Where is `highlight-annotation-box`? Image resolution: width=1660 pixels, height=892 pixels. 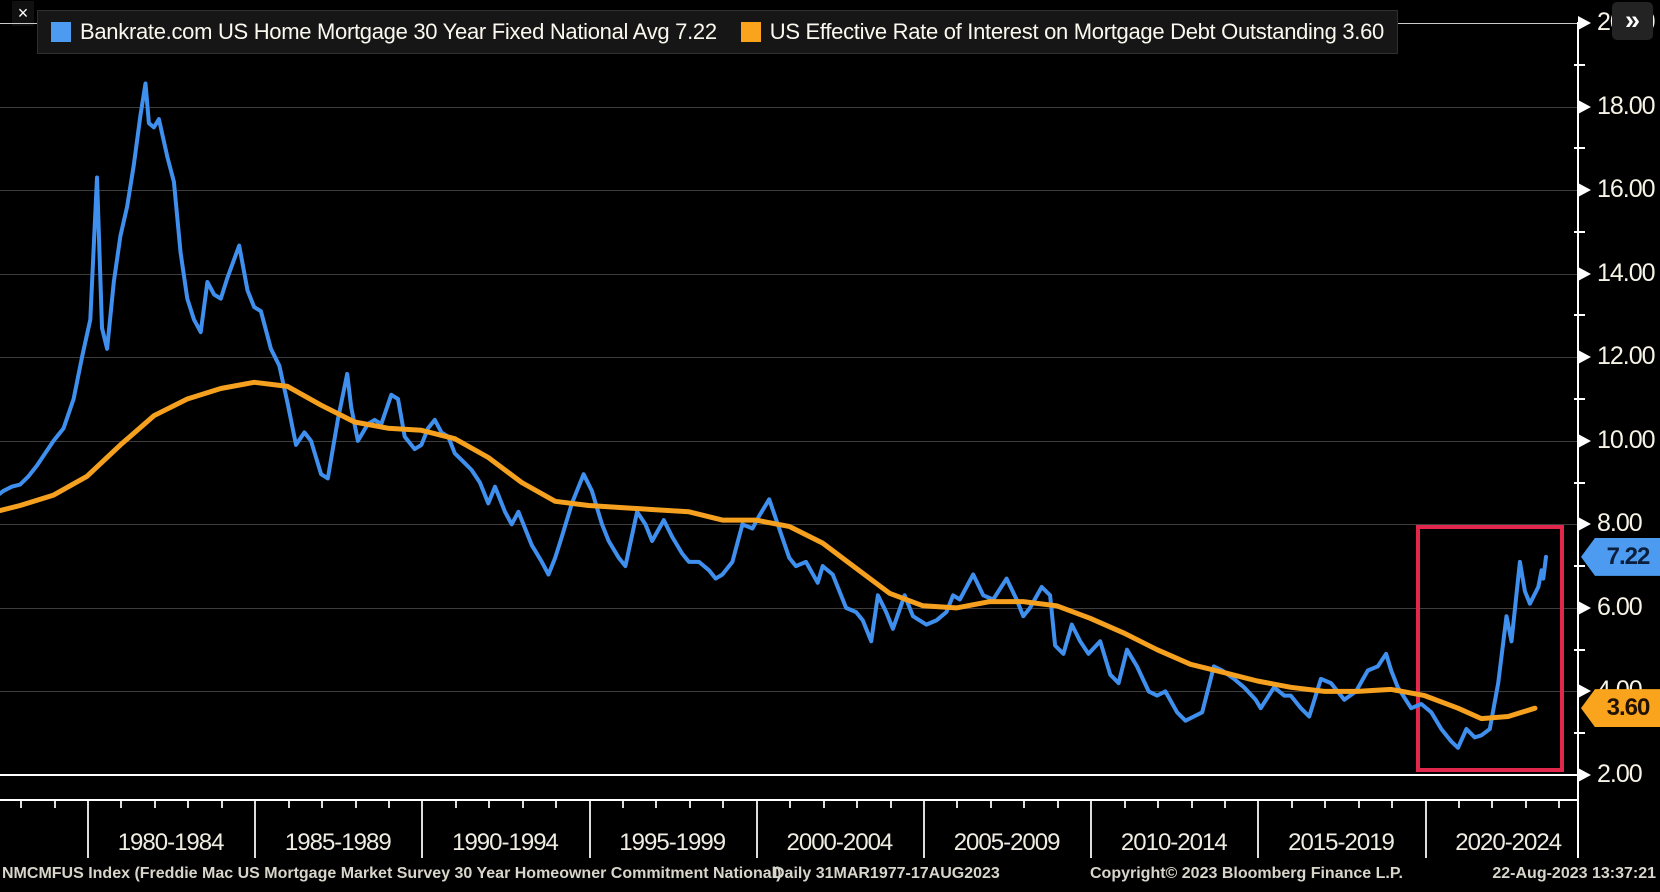 highlight-annotation-box is located at coordinates (1489, 648).